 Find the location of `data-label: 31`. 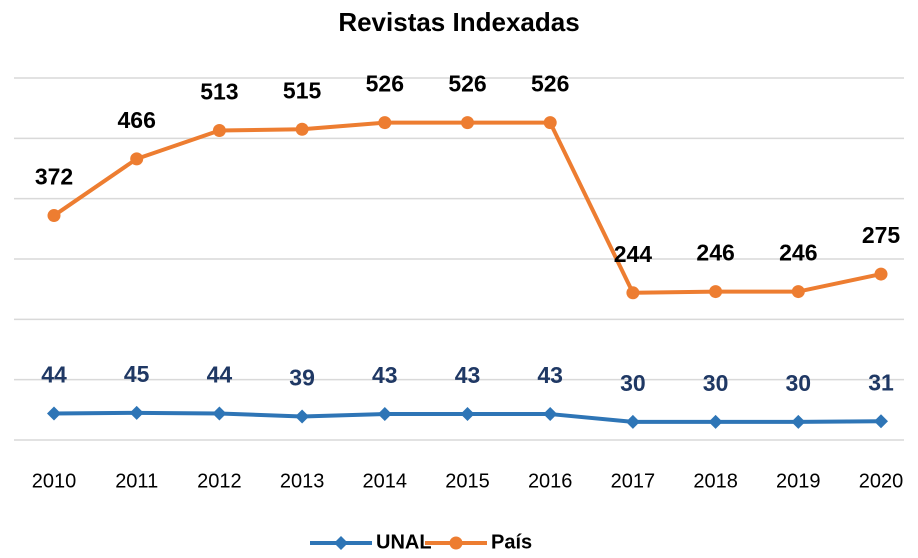

data-label: 31 is located at coordinates (881, 382).